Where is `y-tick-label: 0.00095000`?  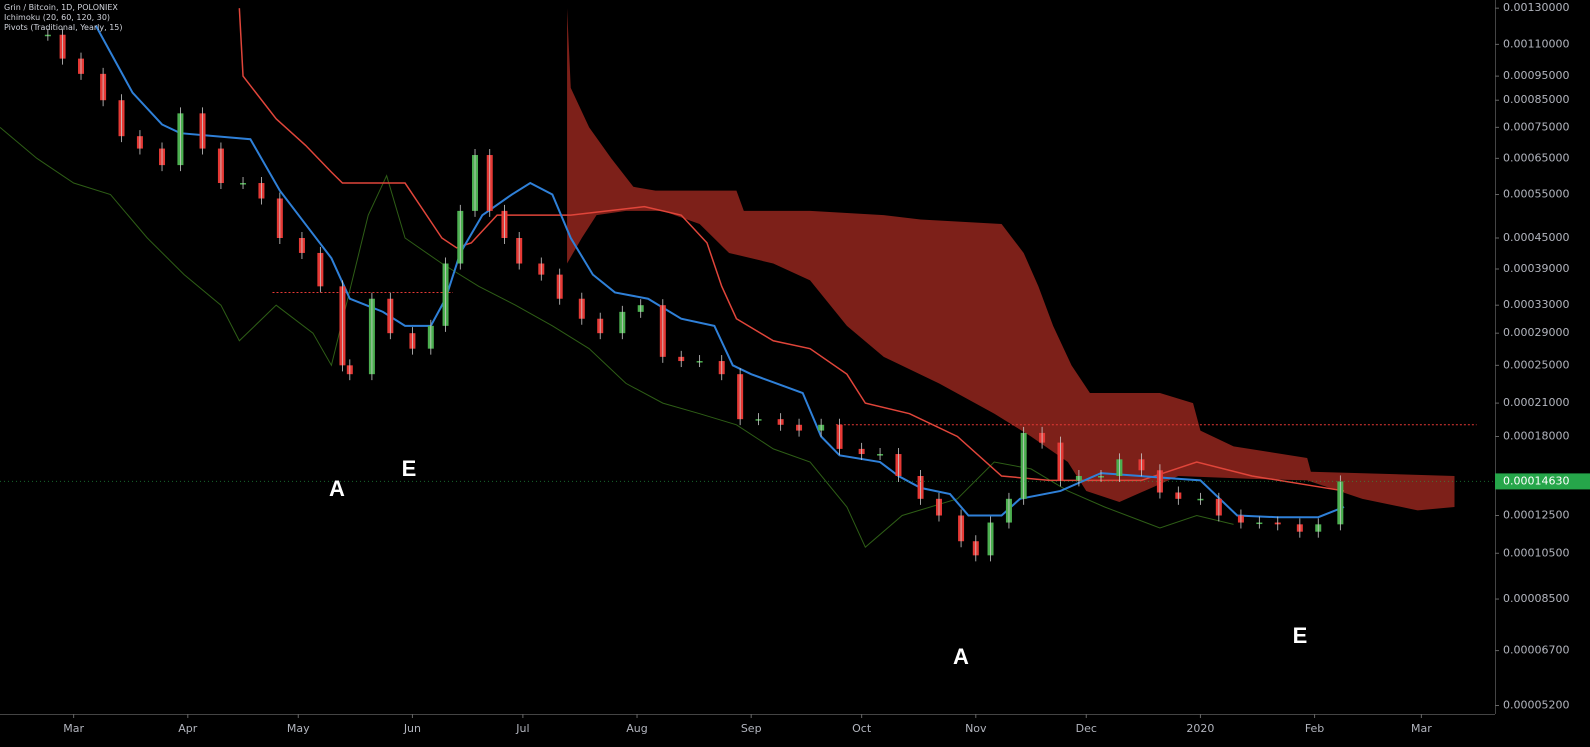 y-tick-label: 0.00095000 is located at coordinates (1536, 75).